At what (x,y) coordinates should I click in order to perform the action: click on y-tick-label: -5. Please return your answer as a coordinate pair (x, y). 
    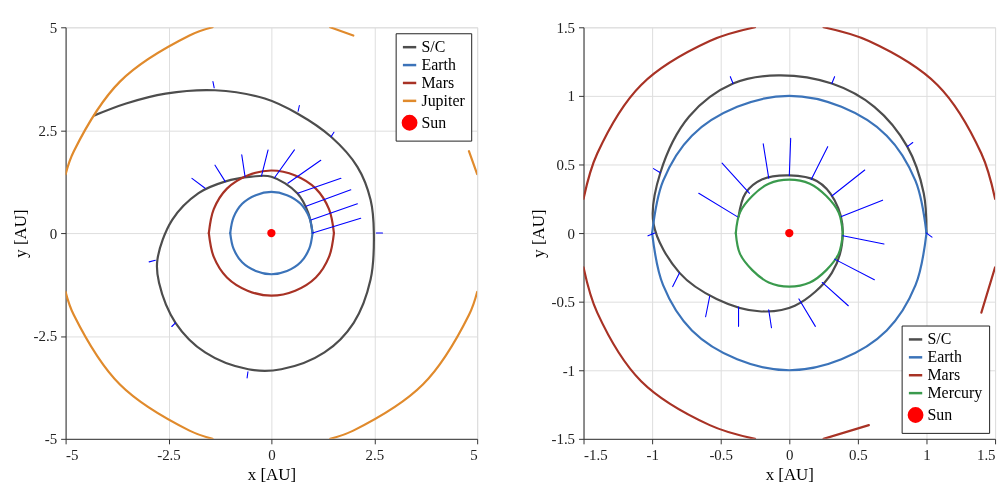
    Looking at the image, I should click on (51, 439).